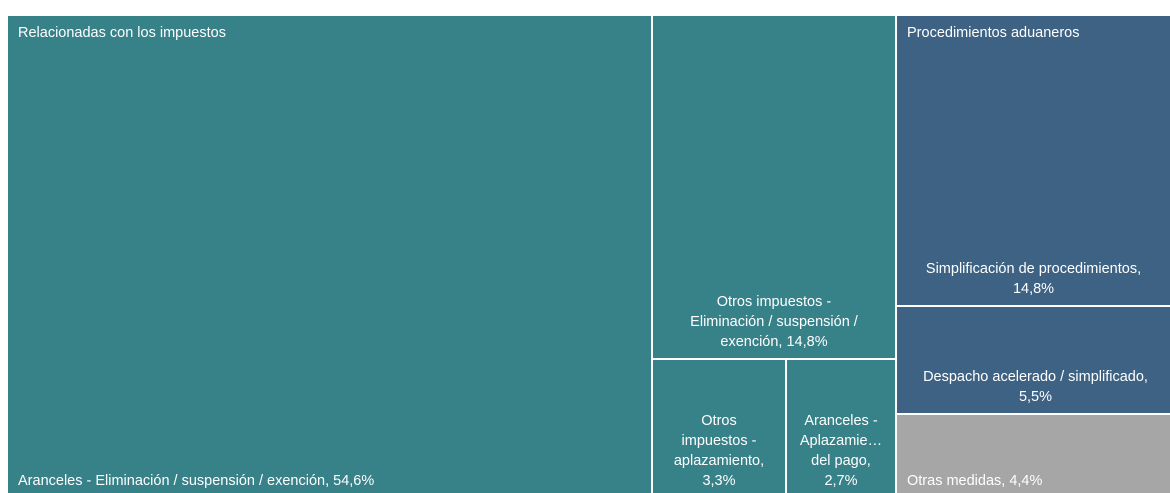 The width and height of the screenshot is (1170, 493). What do you see at coordinates (841, 451) in the screenshot?
I see `tile-label: Aranceles - Aplazamie… del pago, 2,7%` at bounding box center [841, 451].